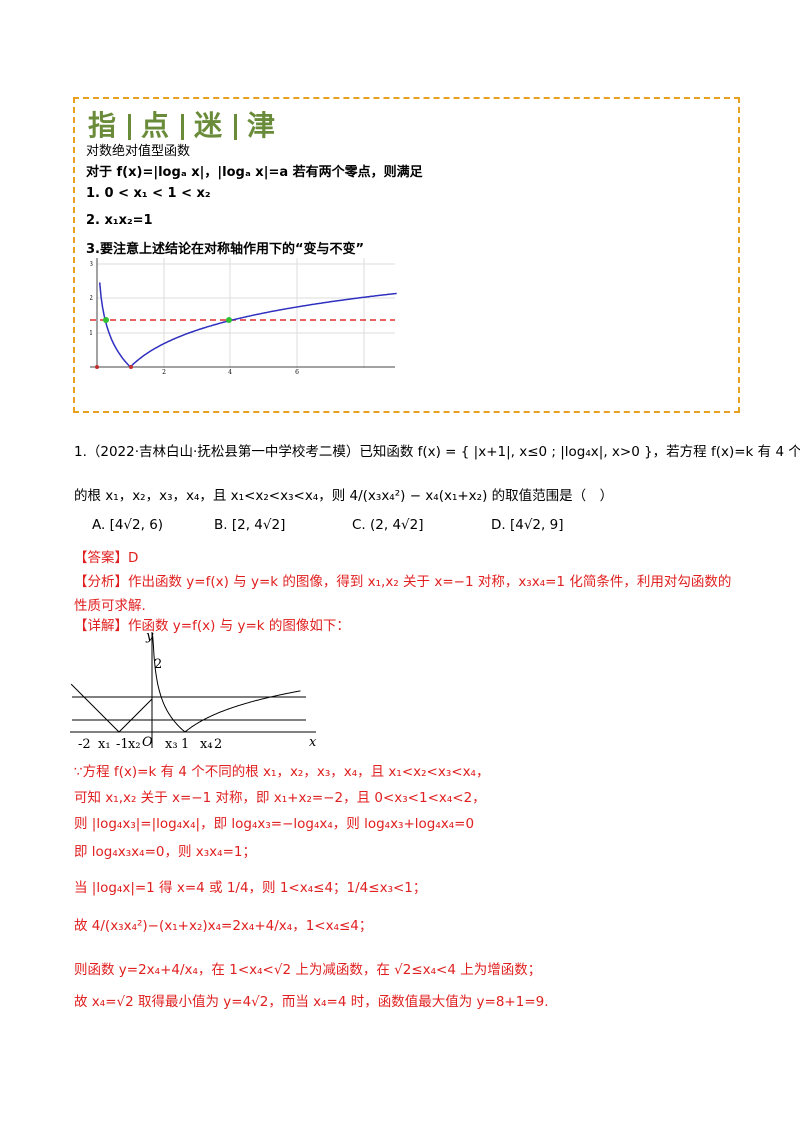  I want to click on analysis-text: 性质可求解., so click(110, 606).